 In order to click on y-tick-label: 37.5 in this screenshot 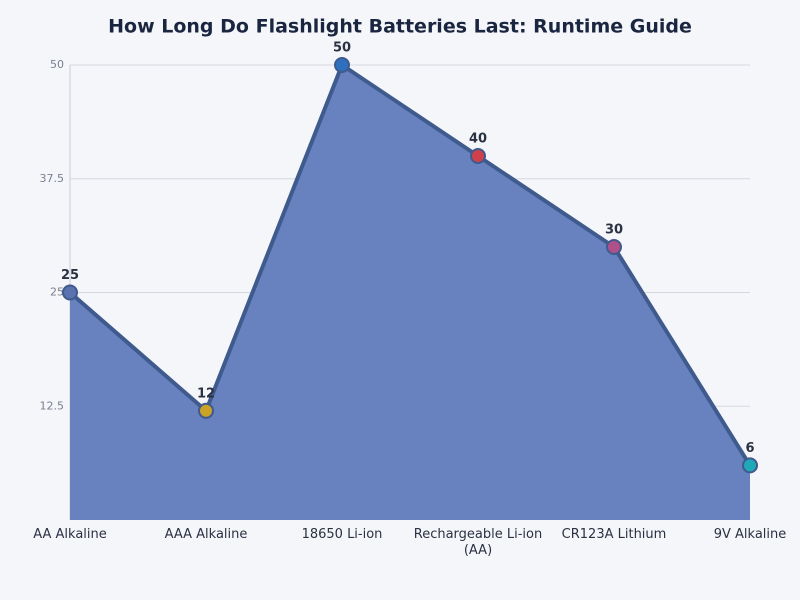, I will do `click(52, 178)`.